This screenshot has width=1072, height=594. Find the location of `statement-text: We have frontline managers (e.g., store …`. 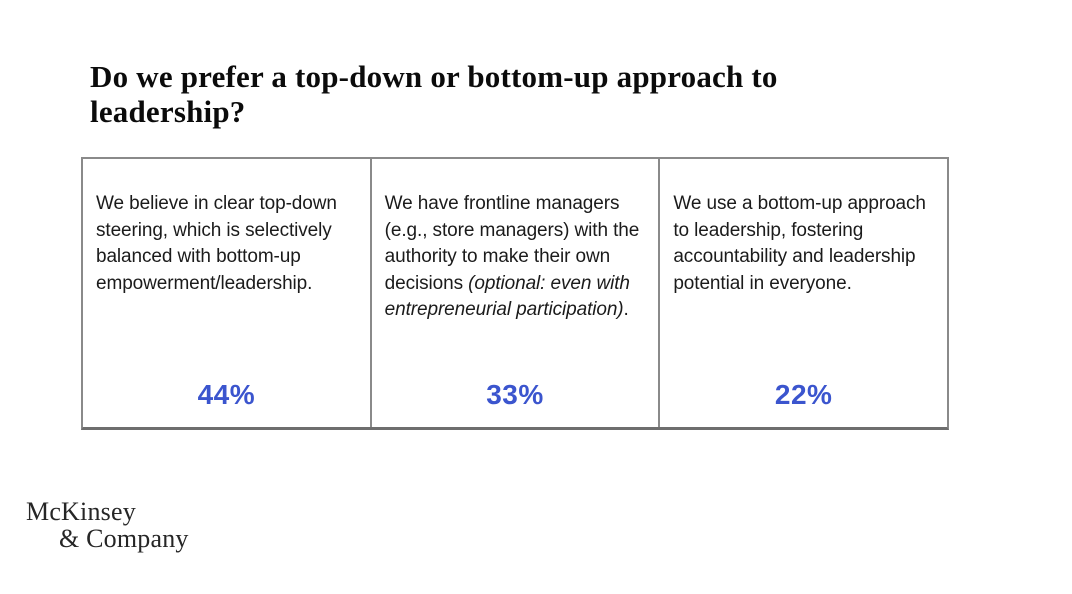

statement-text: We have frontline managers (e.g., store … is located at coordinates (515, 257).